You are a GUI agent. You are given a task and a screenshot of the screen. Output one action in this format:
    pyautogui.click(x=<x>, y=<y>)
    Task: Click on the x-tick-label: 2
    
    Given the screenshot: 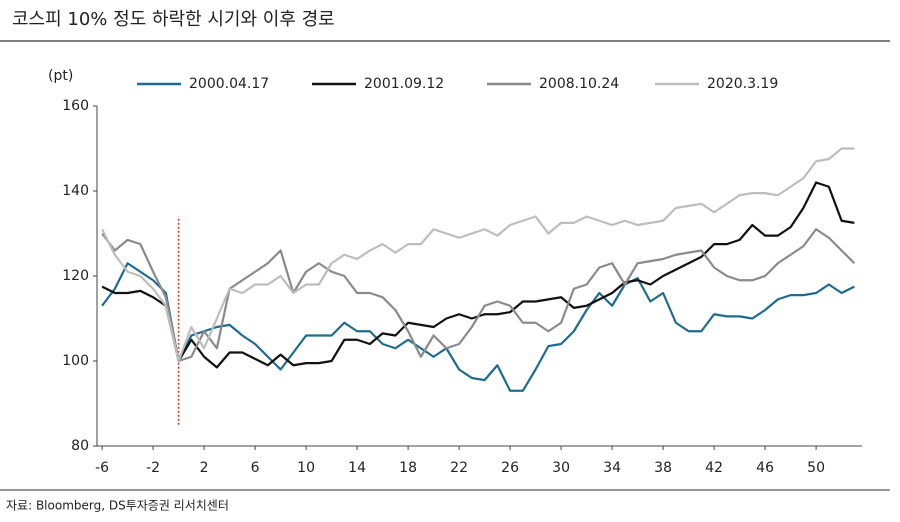 What is the action you would take?
    pyautogui.click(x=204, y=468)
    